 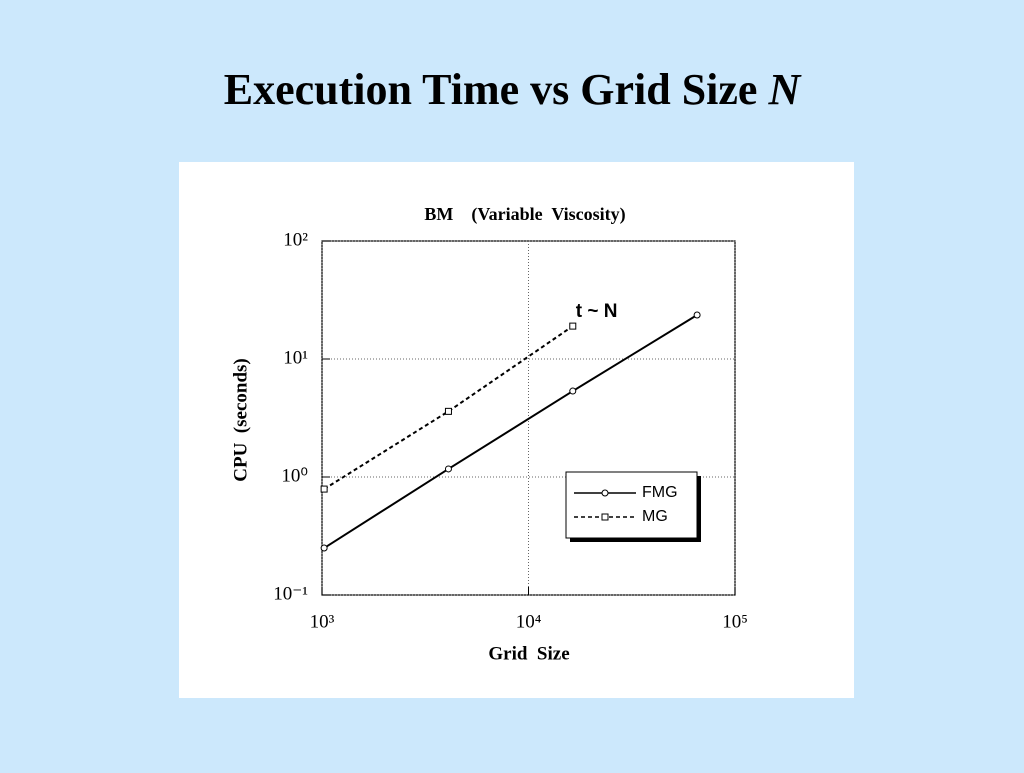 I want to click on slide-title-emphasis: N, so click(x=784, y=89).